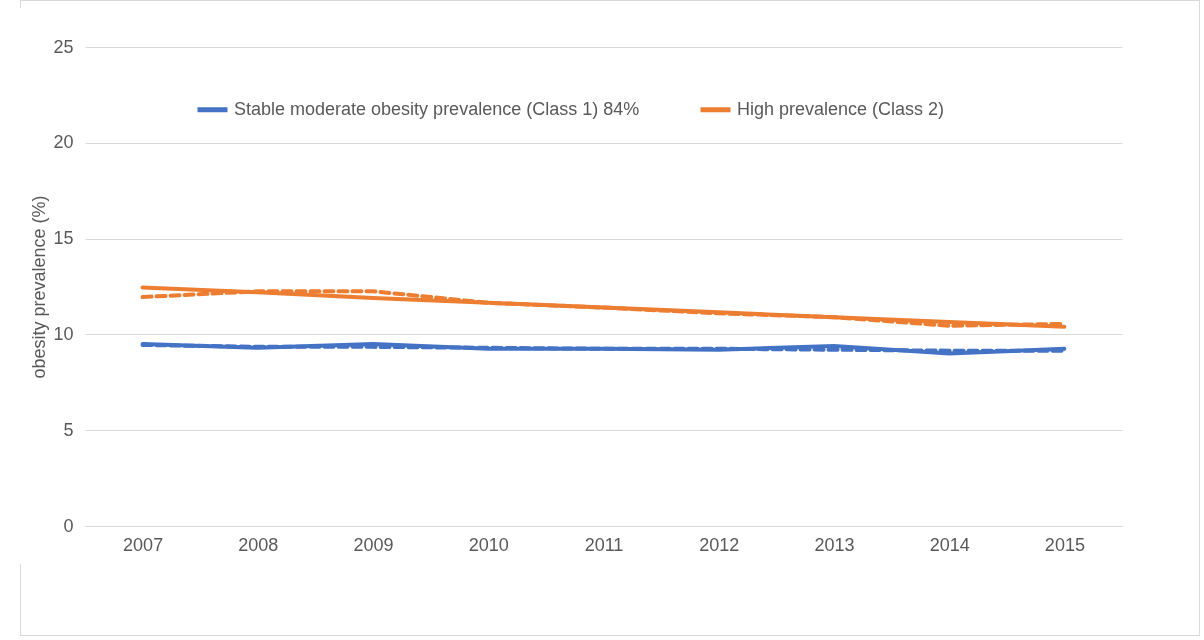 This screenshot has height=640, width=1204. I want to click on y-tick-label: 5, so click(68, 429).